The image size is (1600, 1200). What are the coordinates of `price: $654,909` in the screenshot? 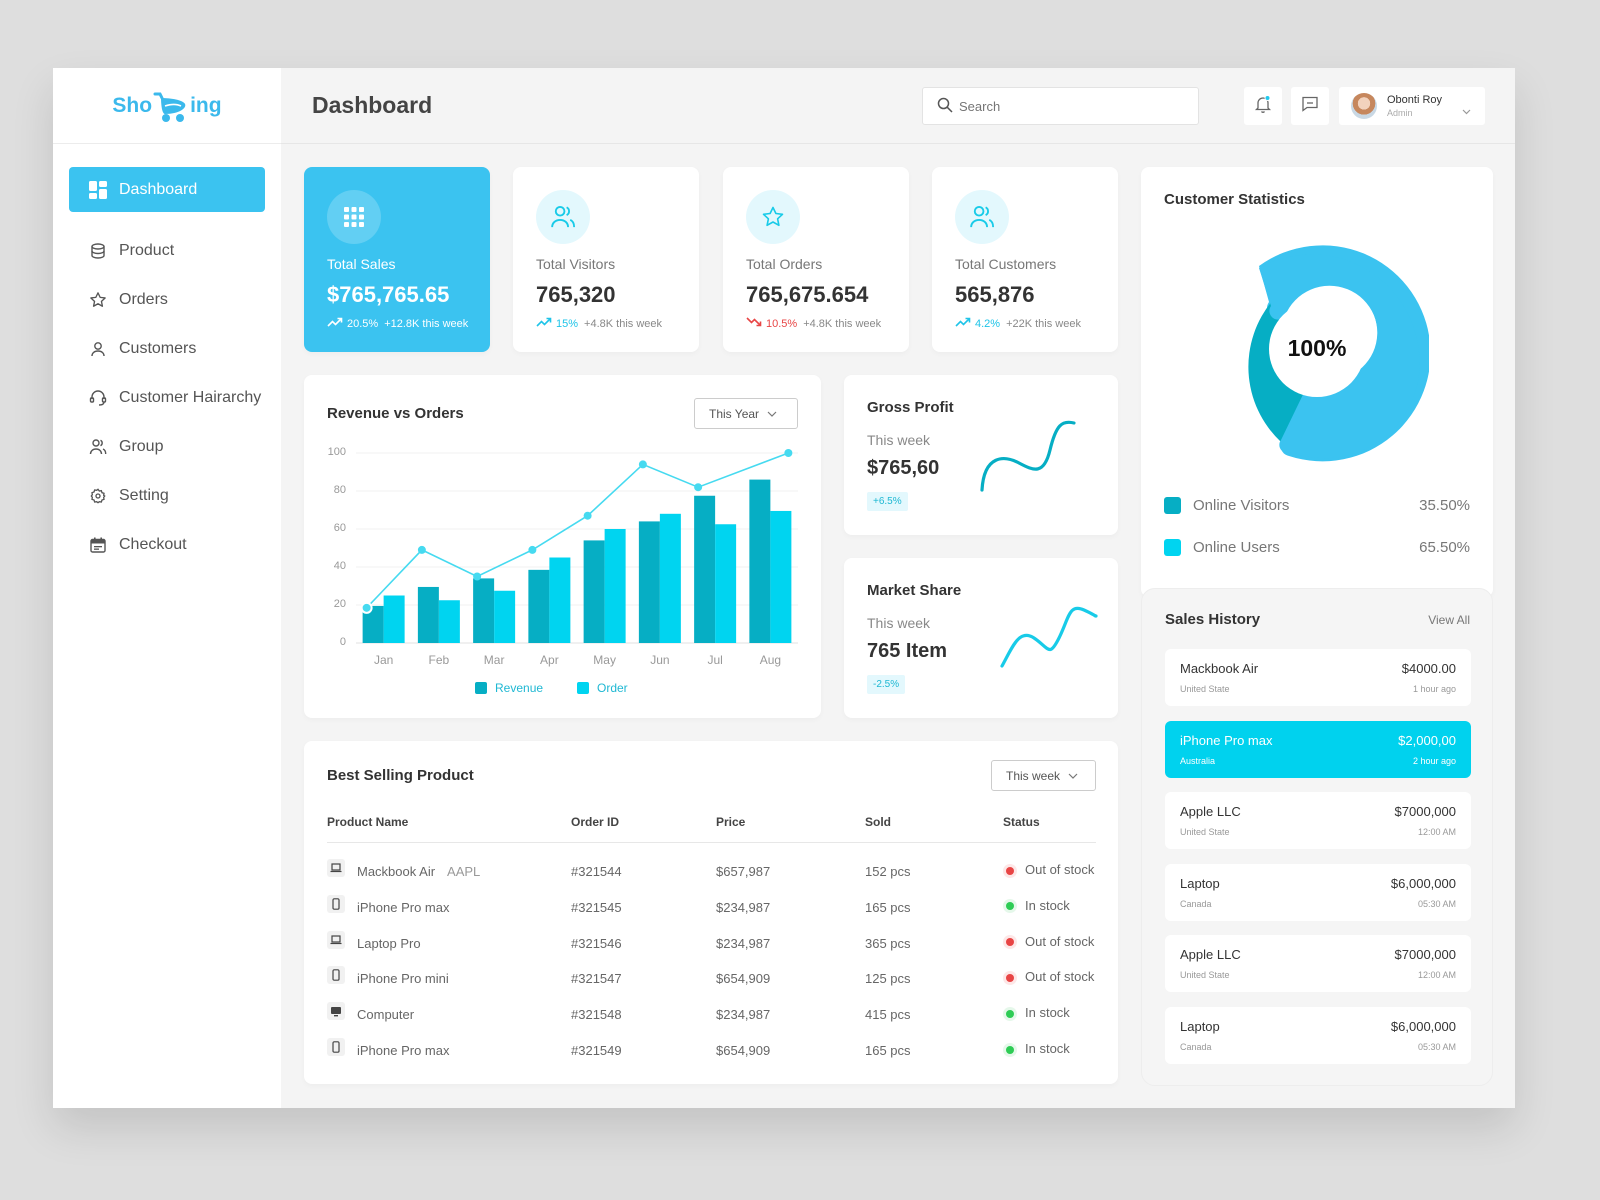 It's located at (743, 979).